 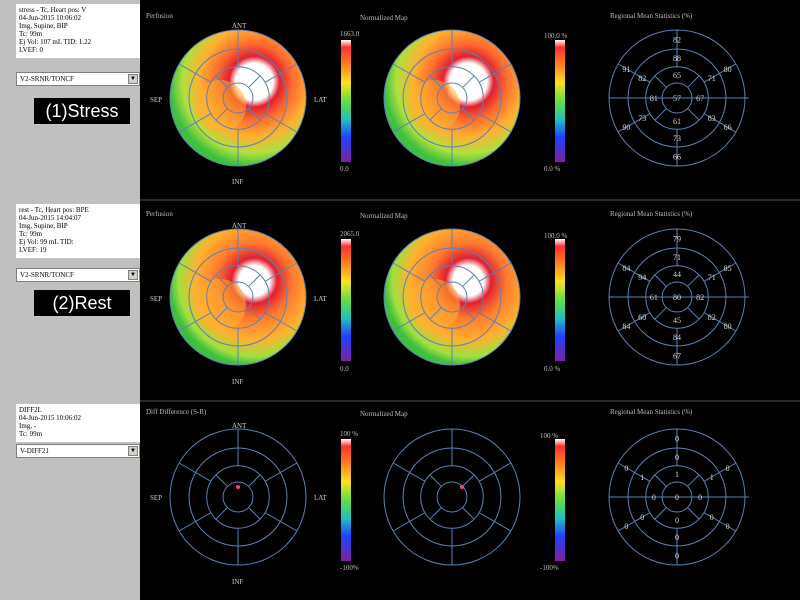 What do you see at coordinates (350, 34) in the screenshot?
I see `scale-top-label: 1663.0` at bounding box center [350, 34].